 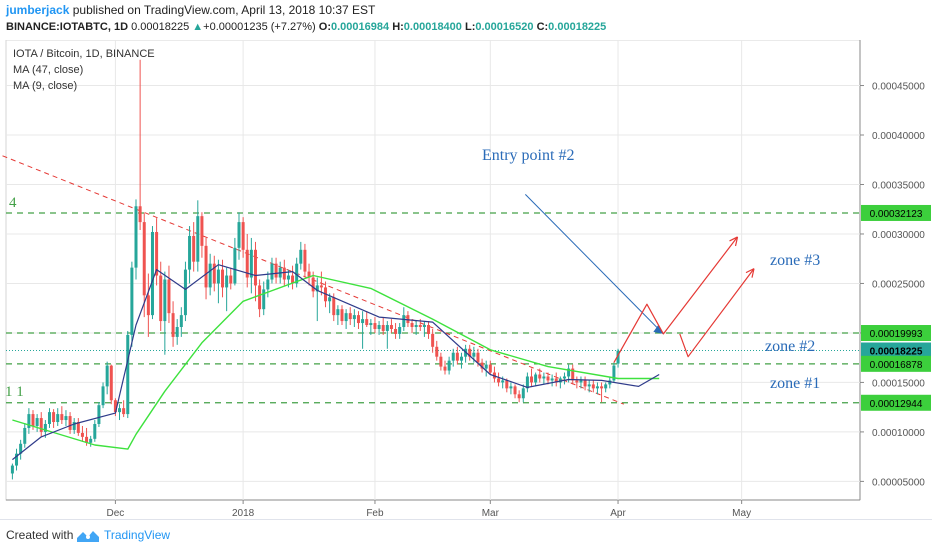 What do you see at coordinates (658, 329) in the screenshot?
I see `entry-arrowhead-icon` at bounding box center [658, 329].